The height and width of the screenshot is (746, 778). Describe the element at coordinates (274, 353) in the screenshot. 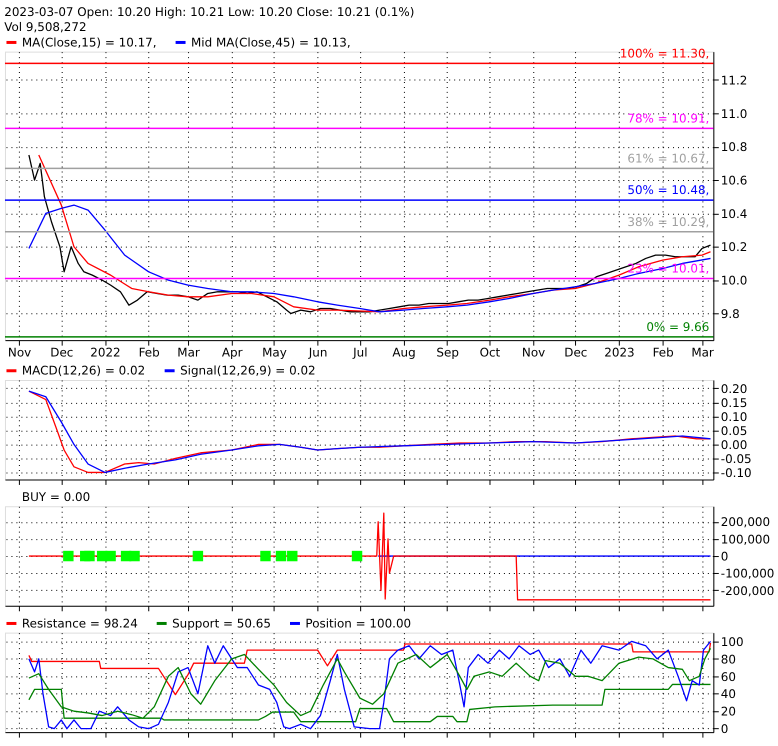

I see `x-tick-label: May` at that location.